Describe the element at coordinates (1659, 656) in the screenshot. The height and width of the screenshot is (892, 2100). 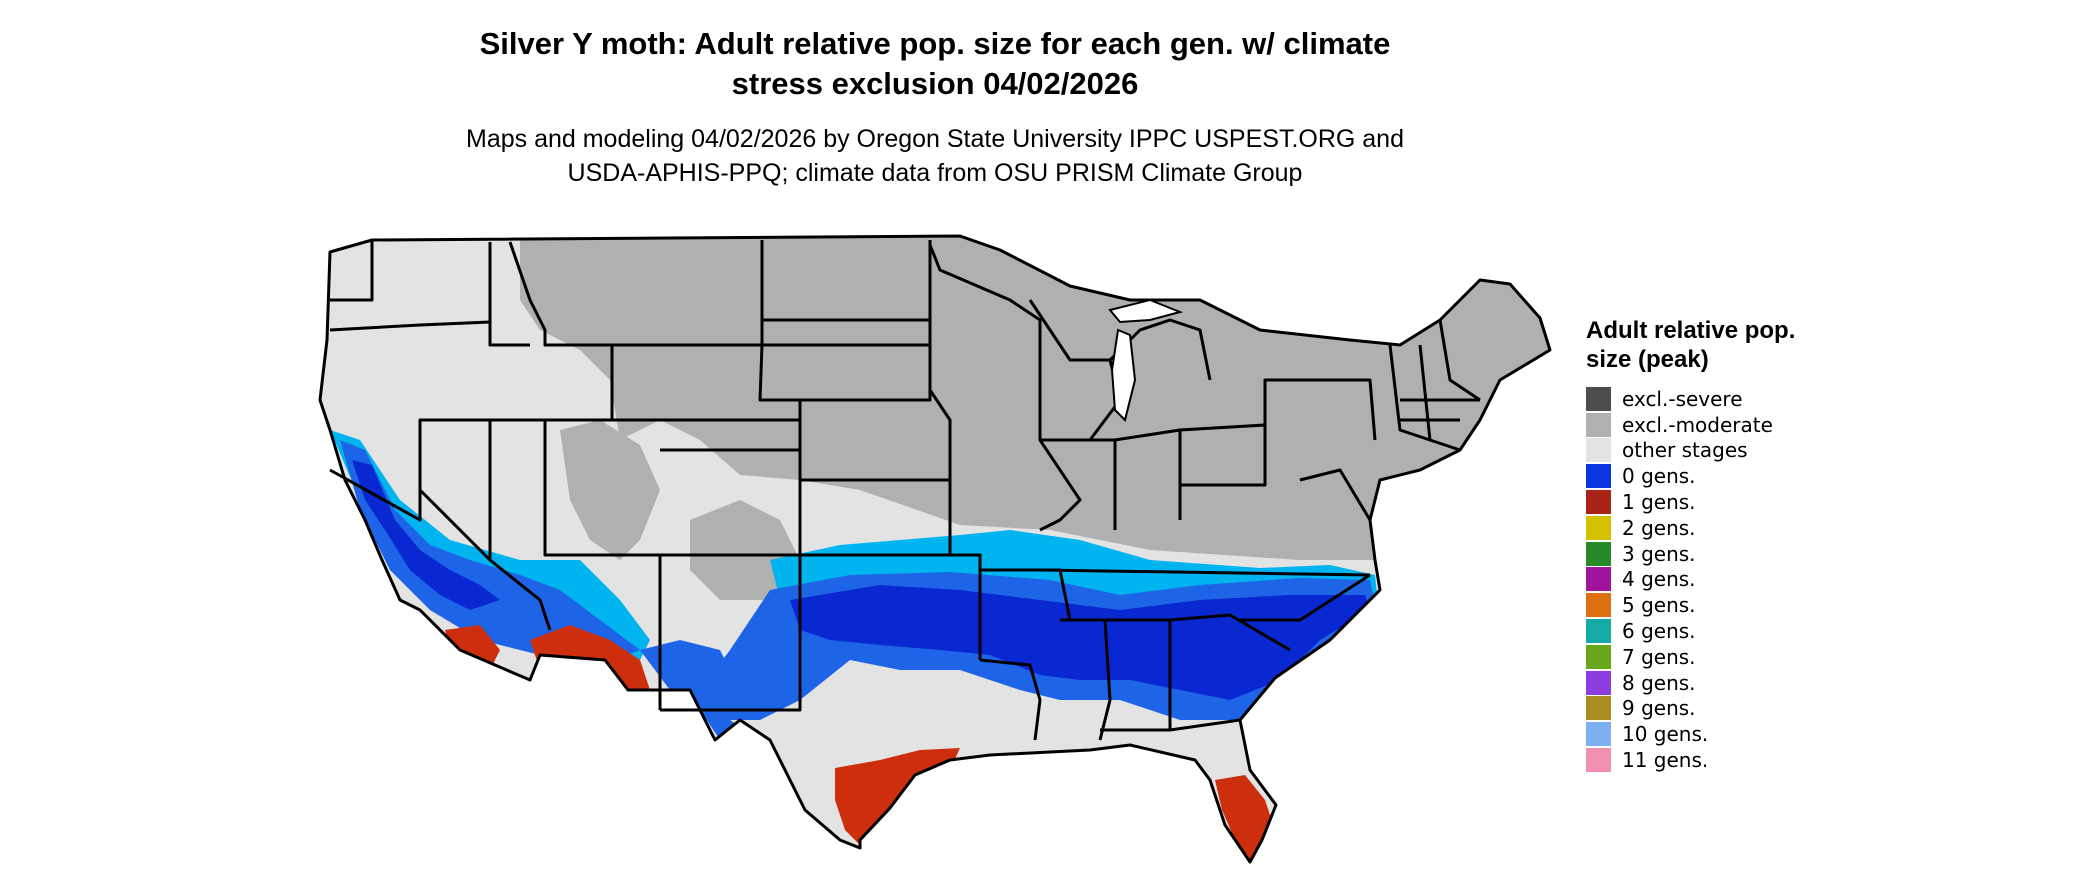
I see `legend-label: 7 gens.` at that location.